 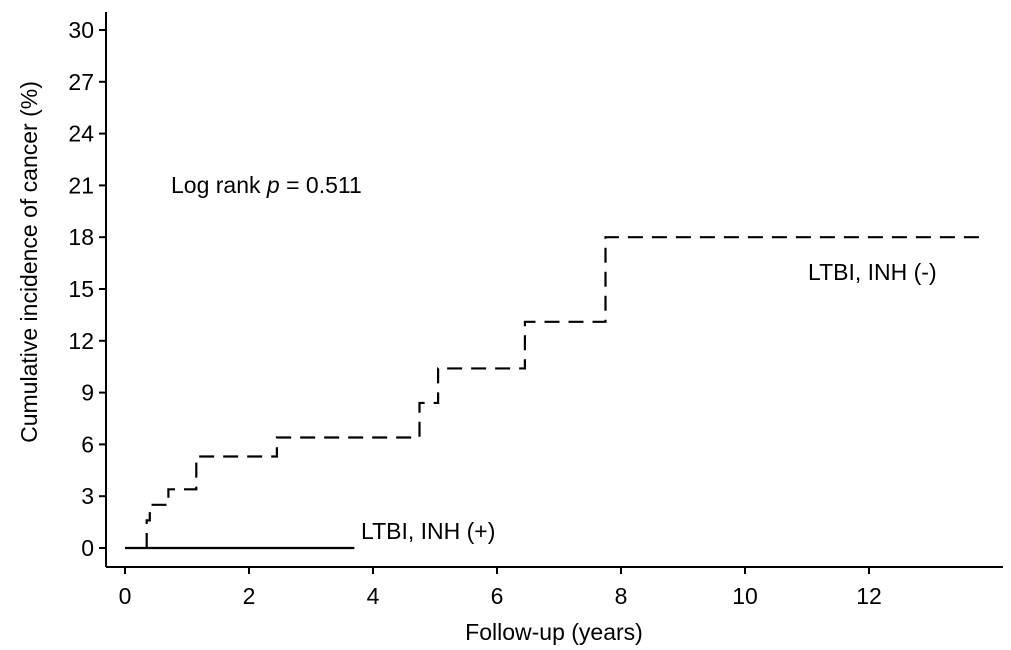 I want to click on y-tick-label: 12, so click(x=81, y=341).